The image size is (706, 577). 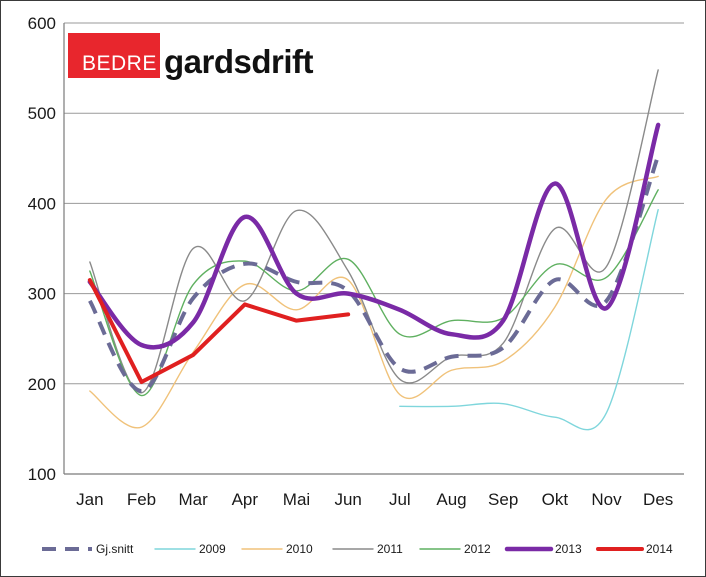 What do you see at coordinates (115, 549) in the screenshot?
I see `legend-label: Gj.snitt` at bounding box center [115, 549].